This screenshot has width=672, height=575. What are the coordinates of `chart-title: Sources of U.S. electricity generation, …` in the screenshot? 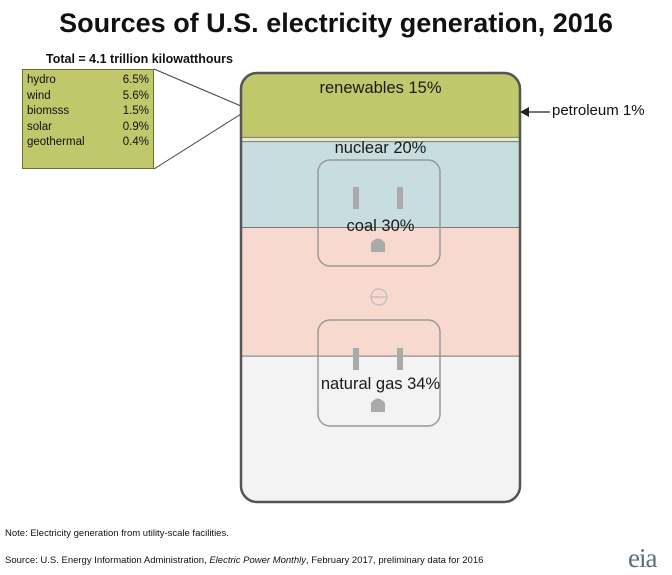 It's located at (336, 23).